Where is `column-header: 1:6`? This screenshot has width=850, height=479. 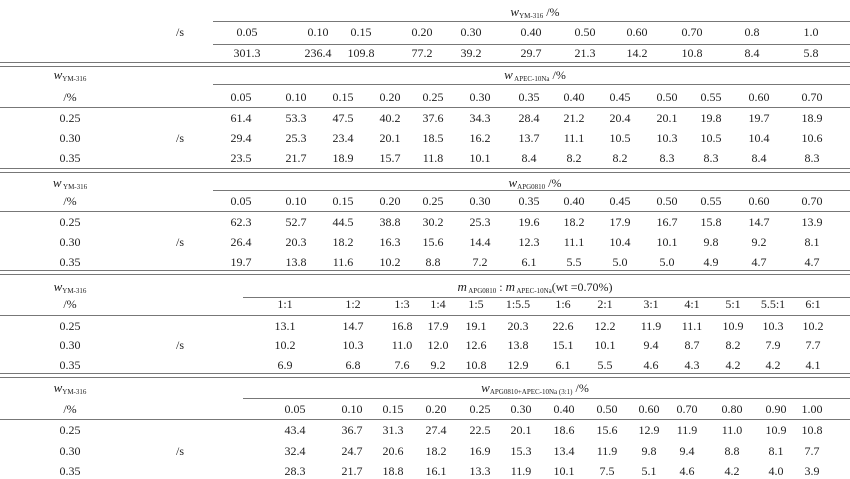
column-header: 1:6 is located at coordinates (563, 304).